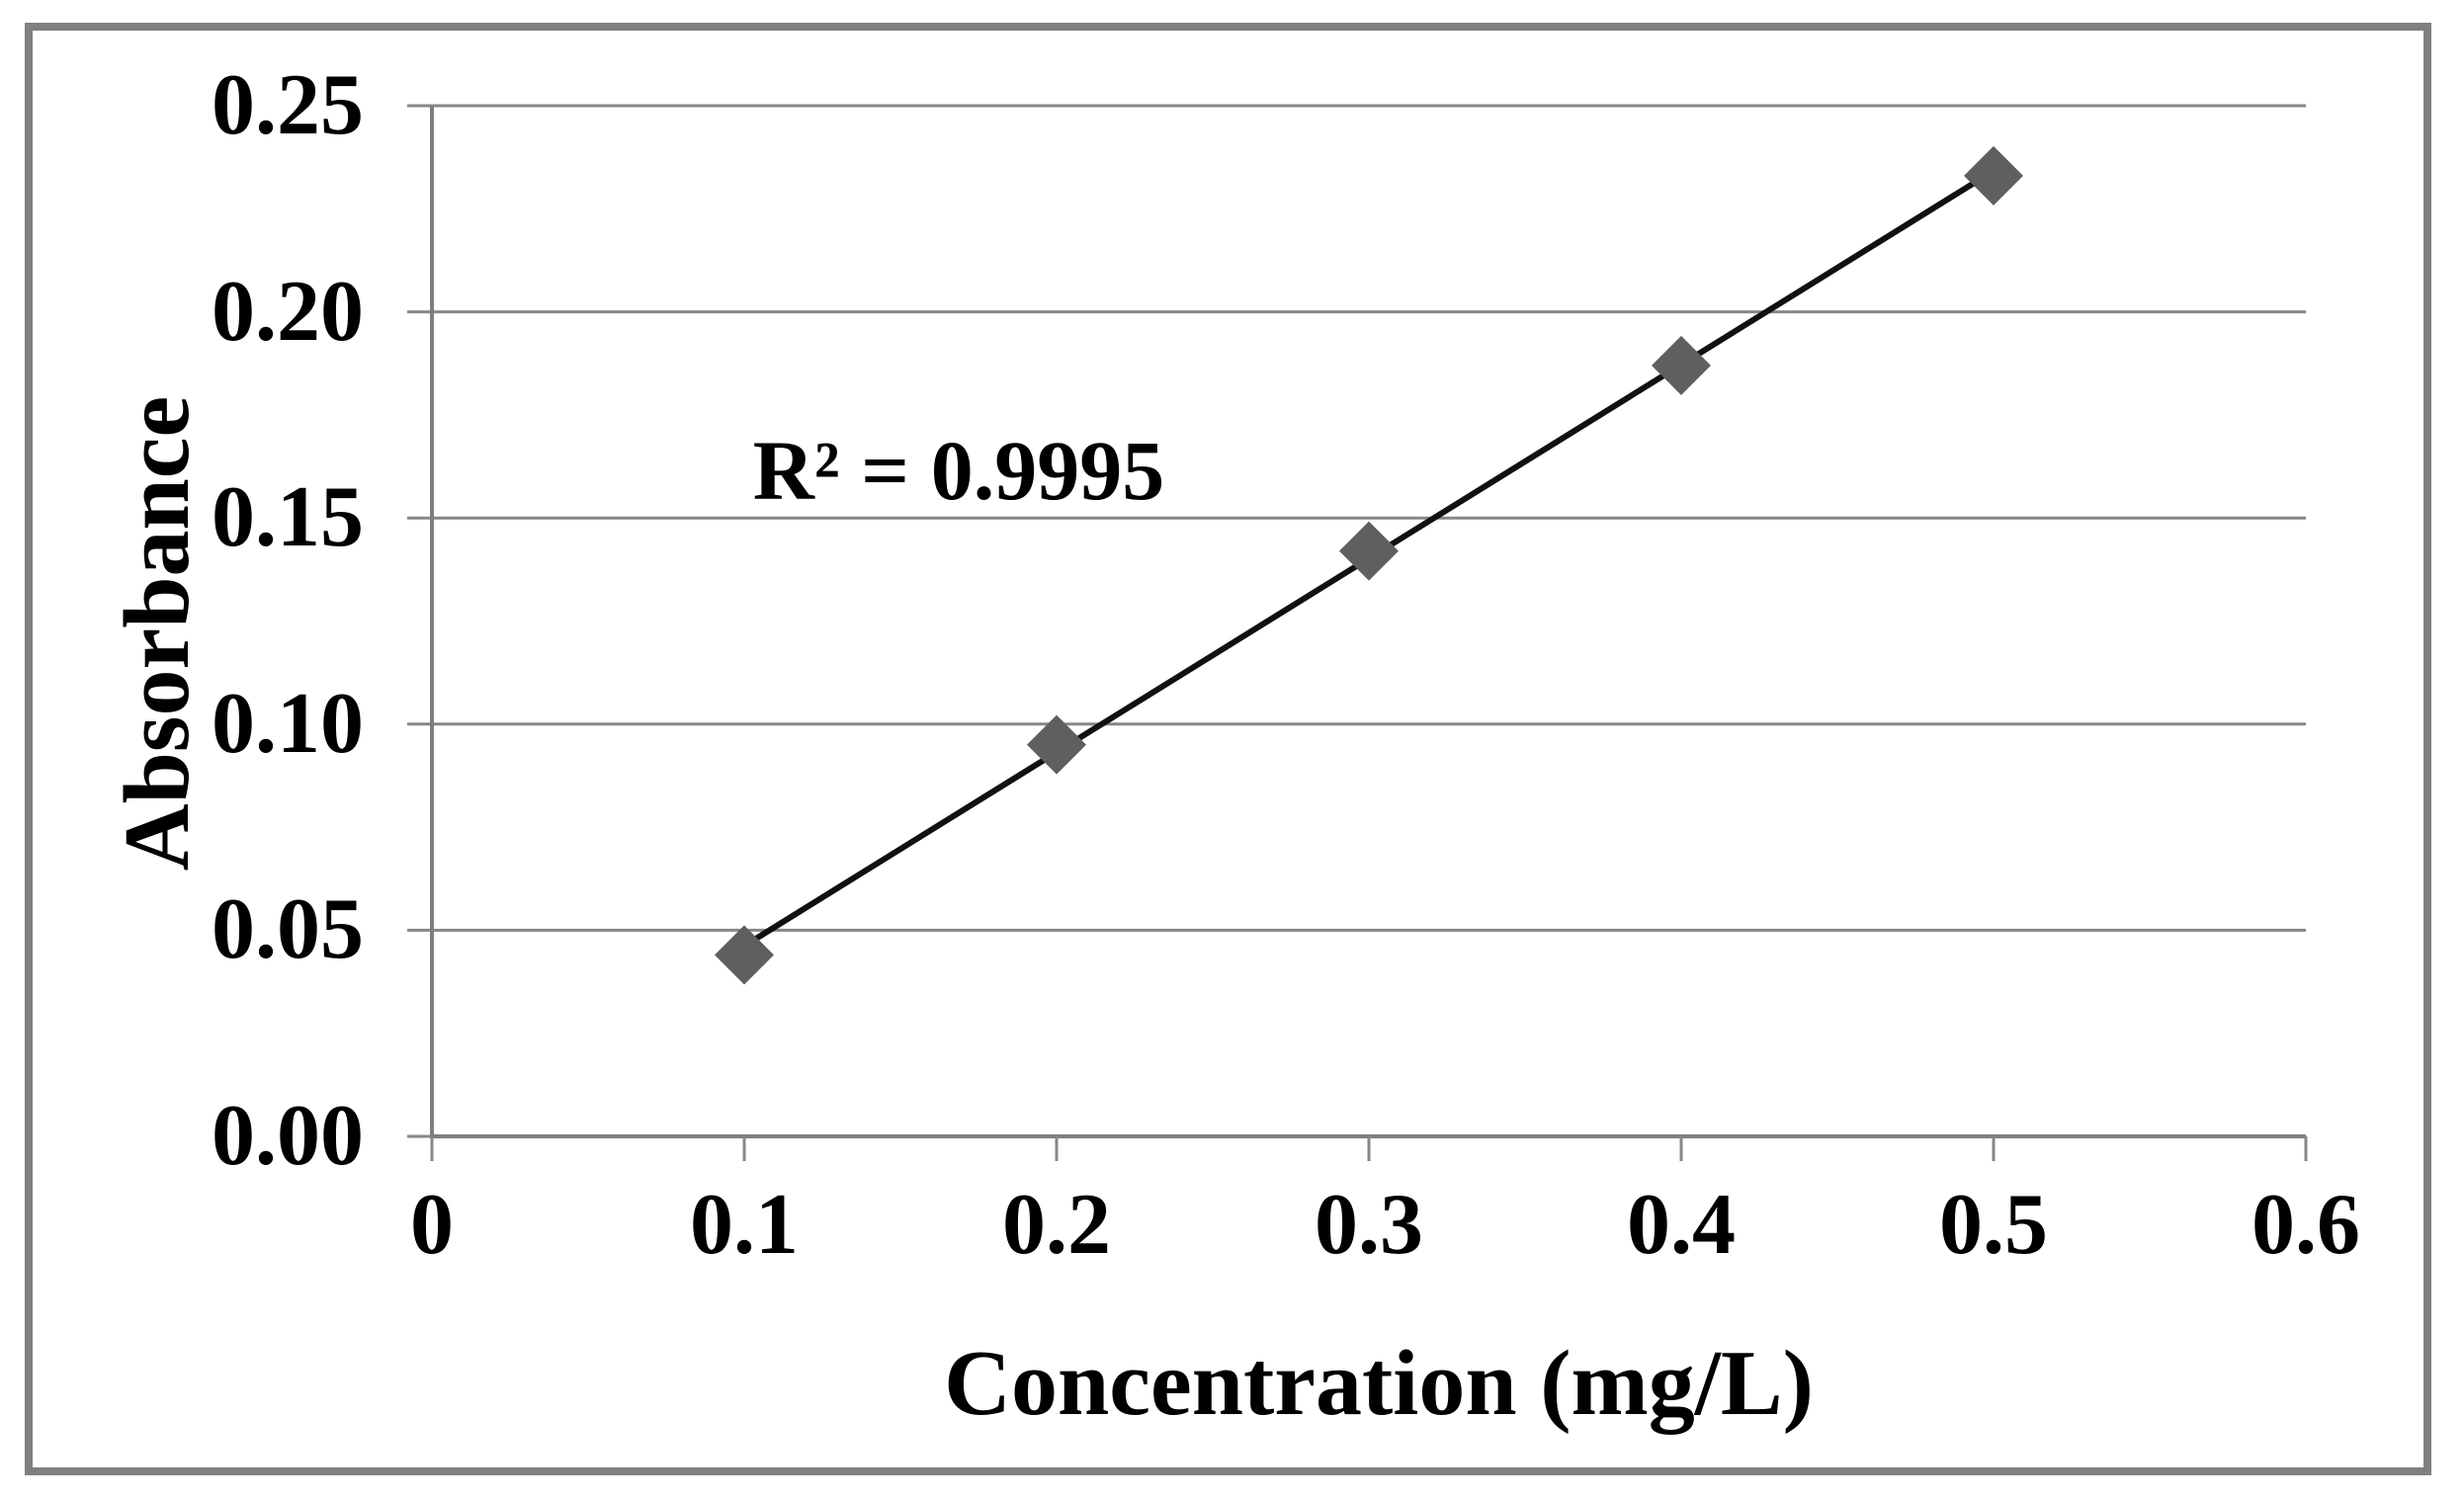 This screenshot has width=2464, height=1501. Describe the element at coordinates (288, 1136) in the screenshot. I see `y-tick-label: 0.00` at that location.